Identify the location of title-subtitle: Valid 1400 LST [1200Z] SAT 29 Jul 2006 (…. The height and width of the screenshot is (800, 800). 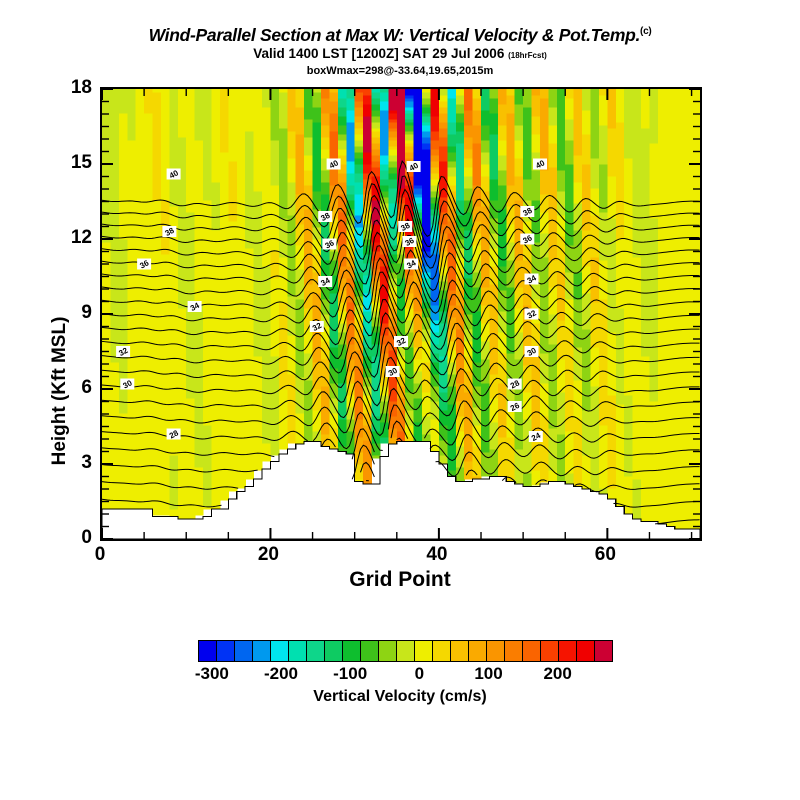
(400, 55).